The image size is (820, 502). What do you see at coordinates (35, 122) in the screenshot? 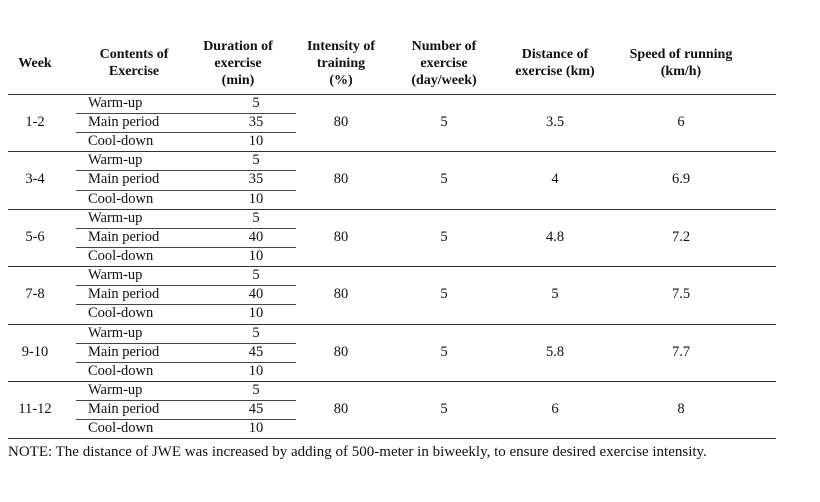
I see `week-cell: 1-2` at bounding box center [35, 122].